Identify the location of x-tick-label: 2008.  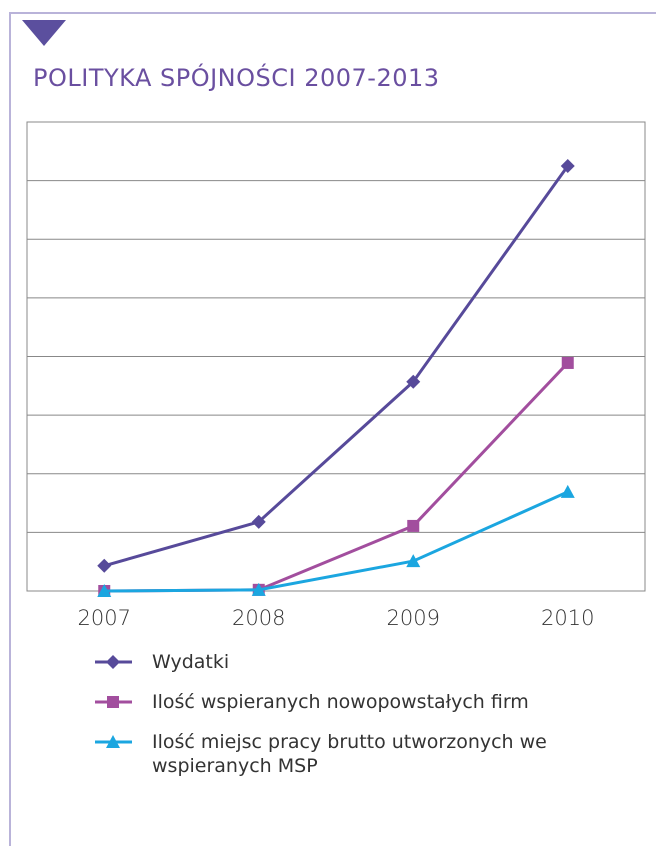
(258, 618).